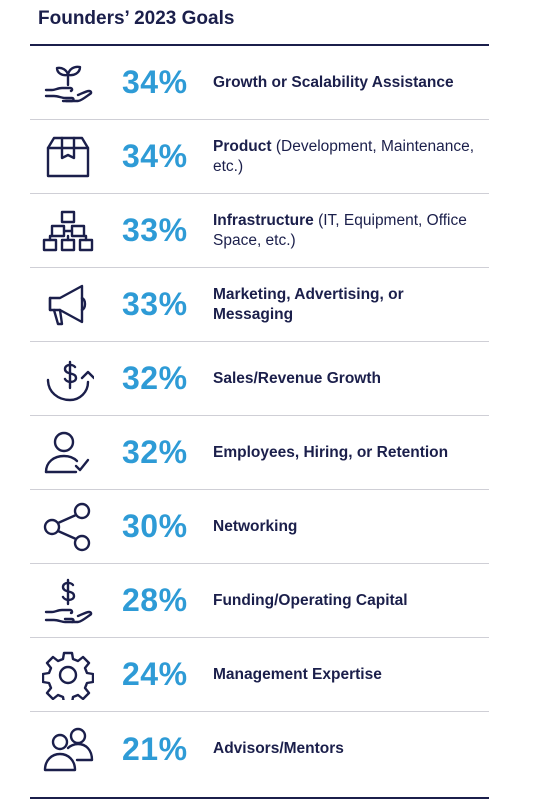 The height and width of the screenshot is (800, 549). I want to click on goal-label: Growth or Scalability Assistance, so click(348, 82).